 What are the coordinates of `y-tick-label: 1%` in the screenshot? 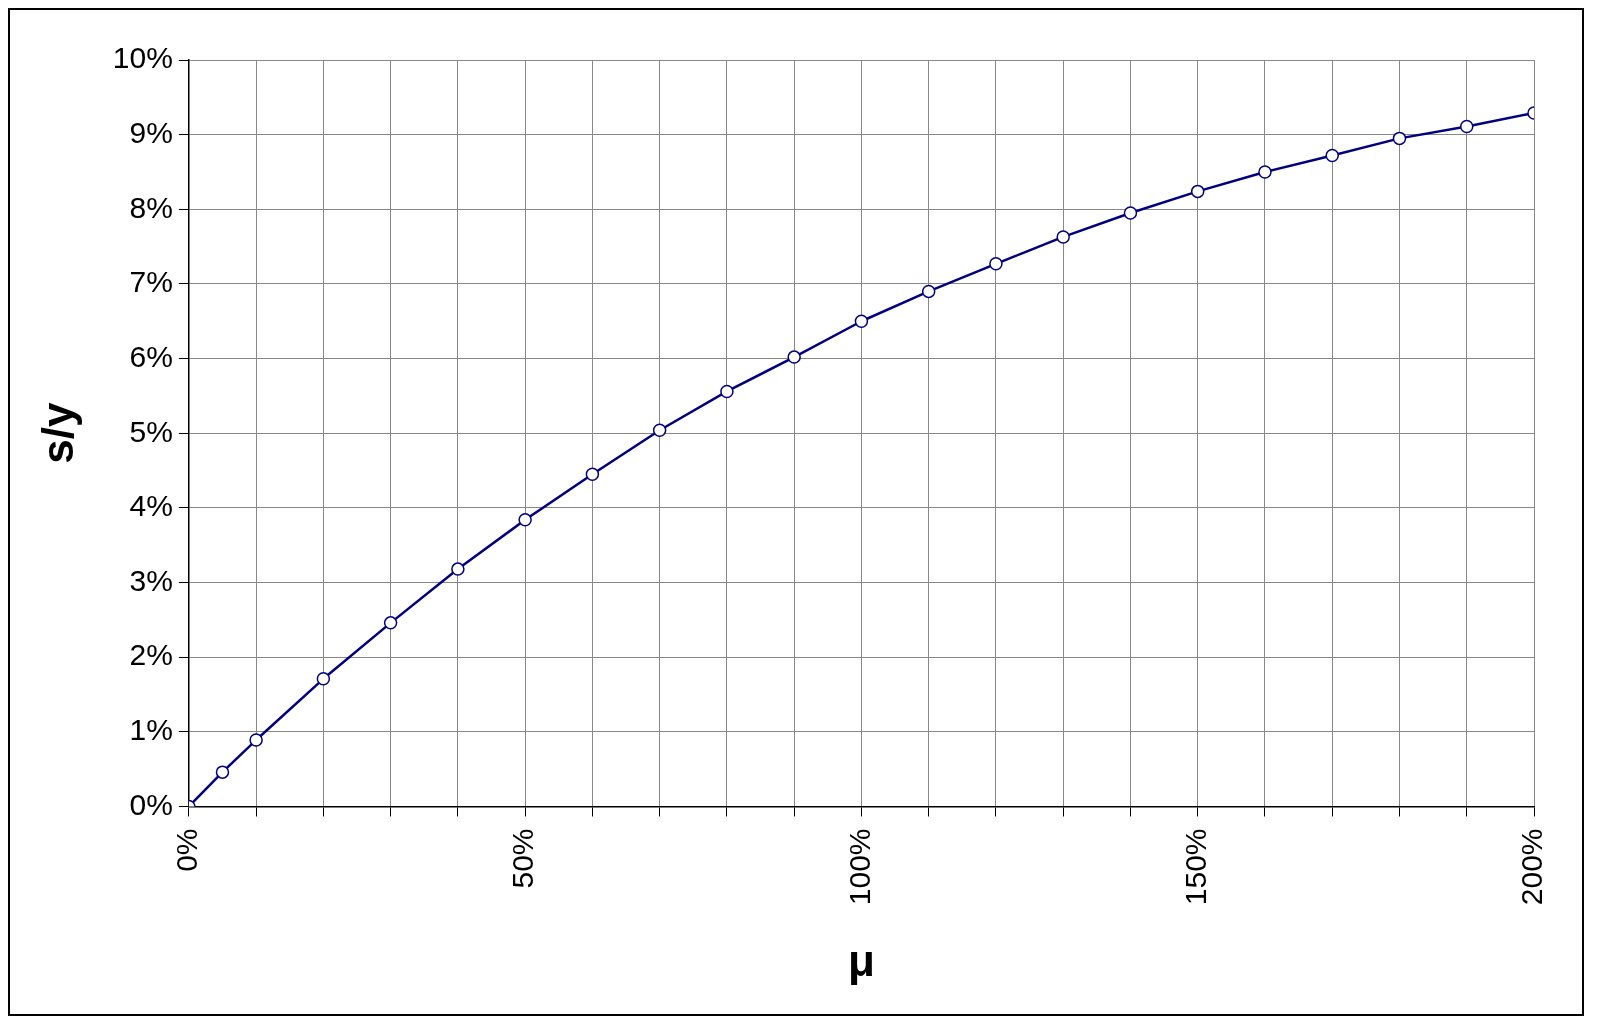 It's located at (151, 730).